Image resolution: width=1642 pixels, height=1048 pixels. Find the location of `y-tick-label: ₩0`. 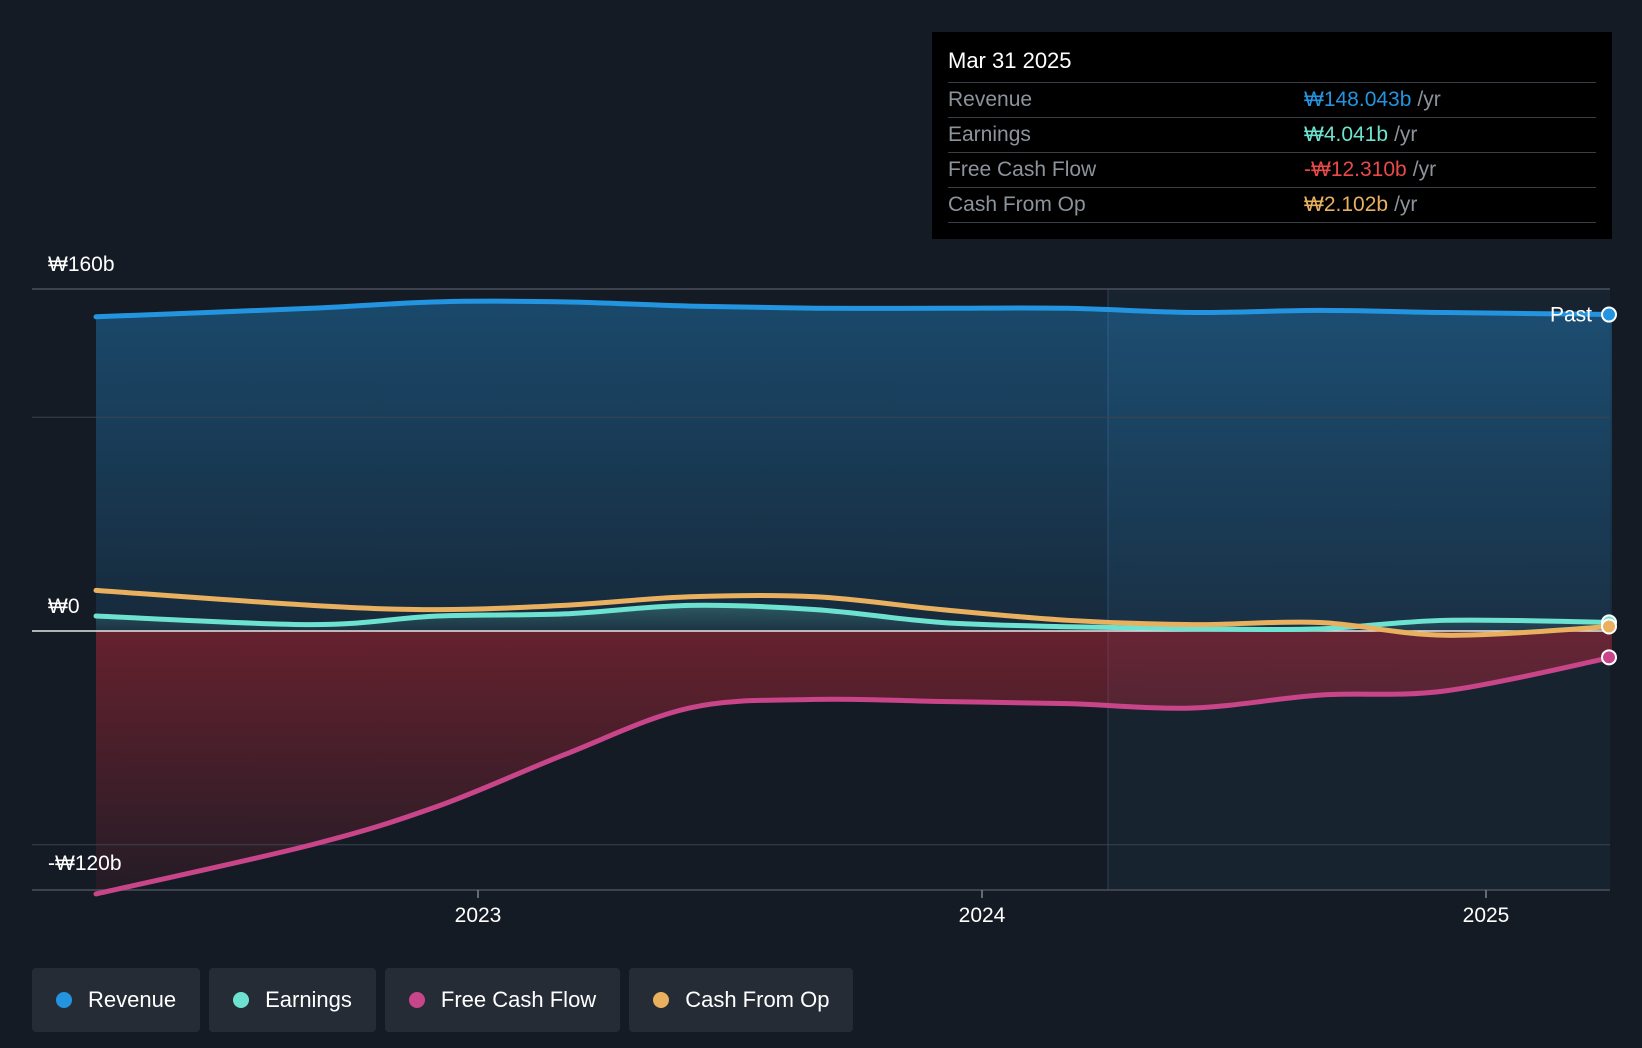

y-tick-label: ₩0 is located at coordinates (64, 606).